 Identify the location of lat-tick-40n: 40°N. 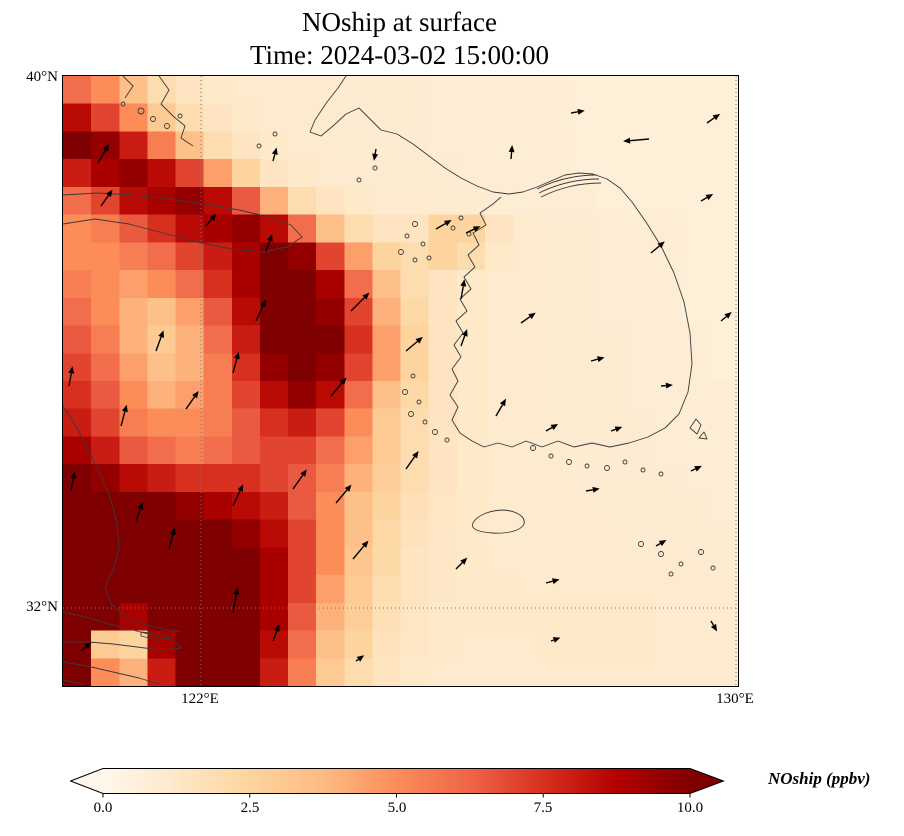
(42, 77).